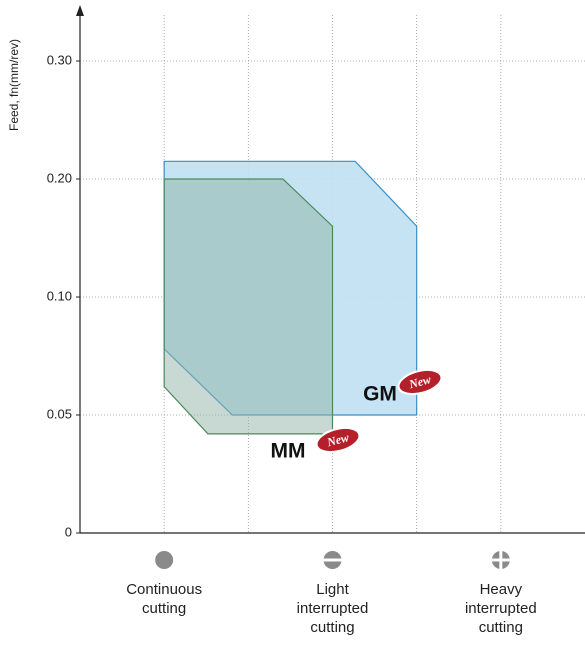 Image resolution: width=585 pixels, height=651 pixels. I want to click on x-category-label: Heavy interrupted cutting, so click(500, 608).